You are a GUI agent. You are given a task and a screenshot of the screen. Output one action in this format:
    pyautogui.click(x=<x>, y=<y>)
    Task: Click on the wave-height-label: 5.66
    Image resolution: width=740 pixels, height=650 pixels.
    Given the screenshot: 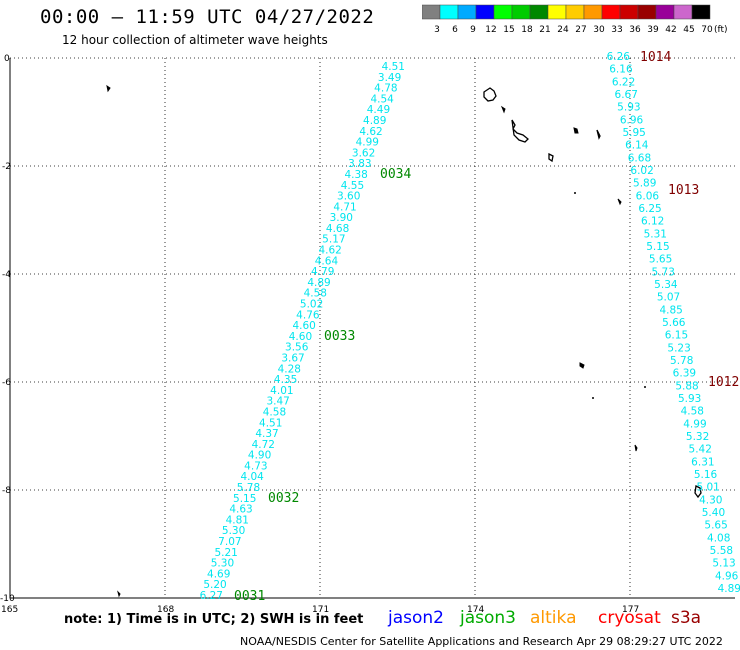 What is the action you would take?
    pyautogui.click(x=674, y=323)
    